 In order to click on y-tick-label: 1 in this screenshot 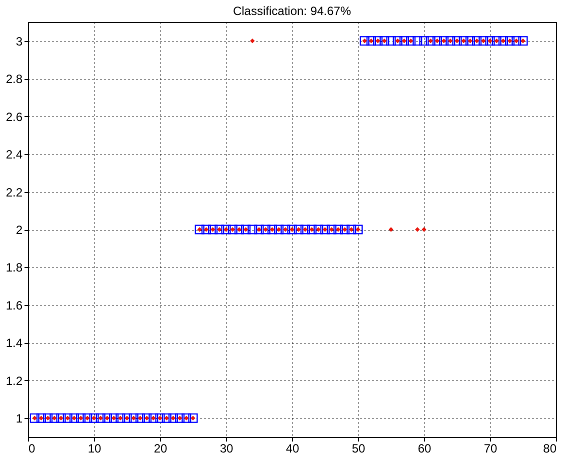, I will do `click(19, 419)`.